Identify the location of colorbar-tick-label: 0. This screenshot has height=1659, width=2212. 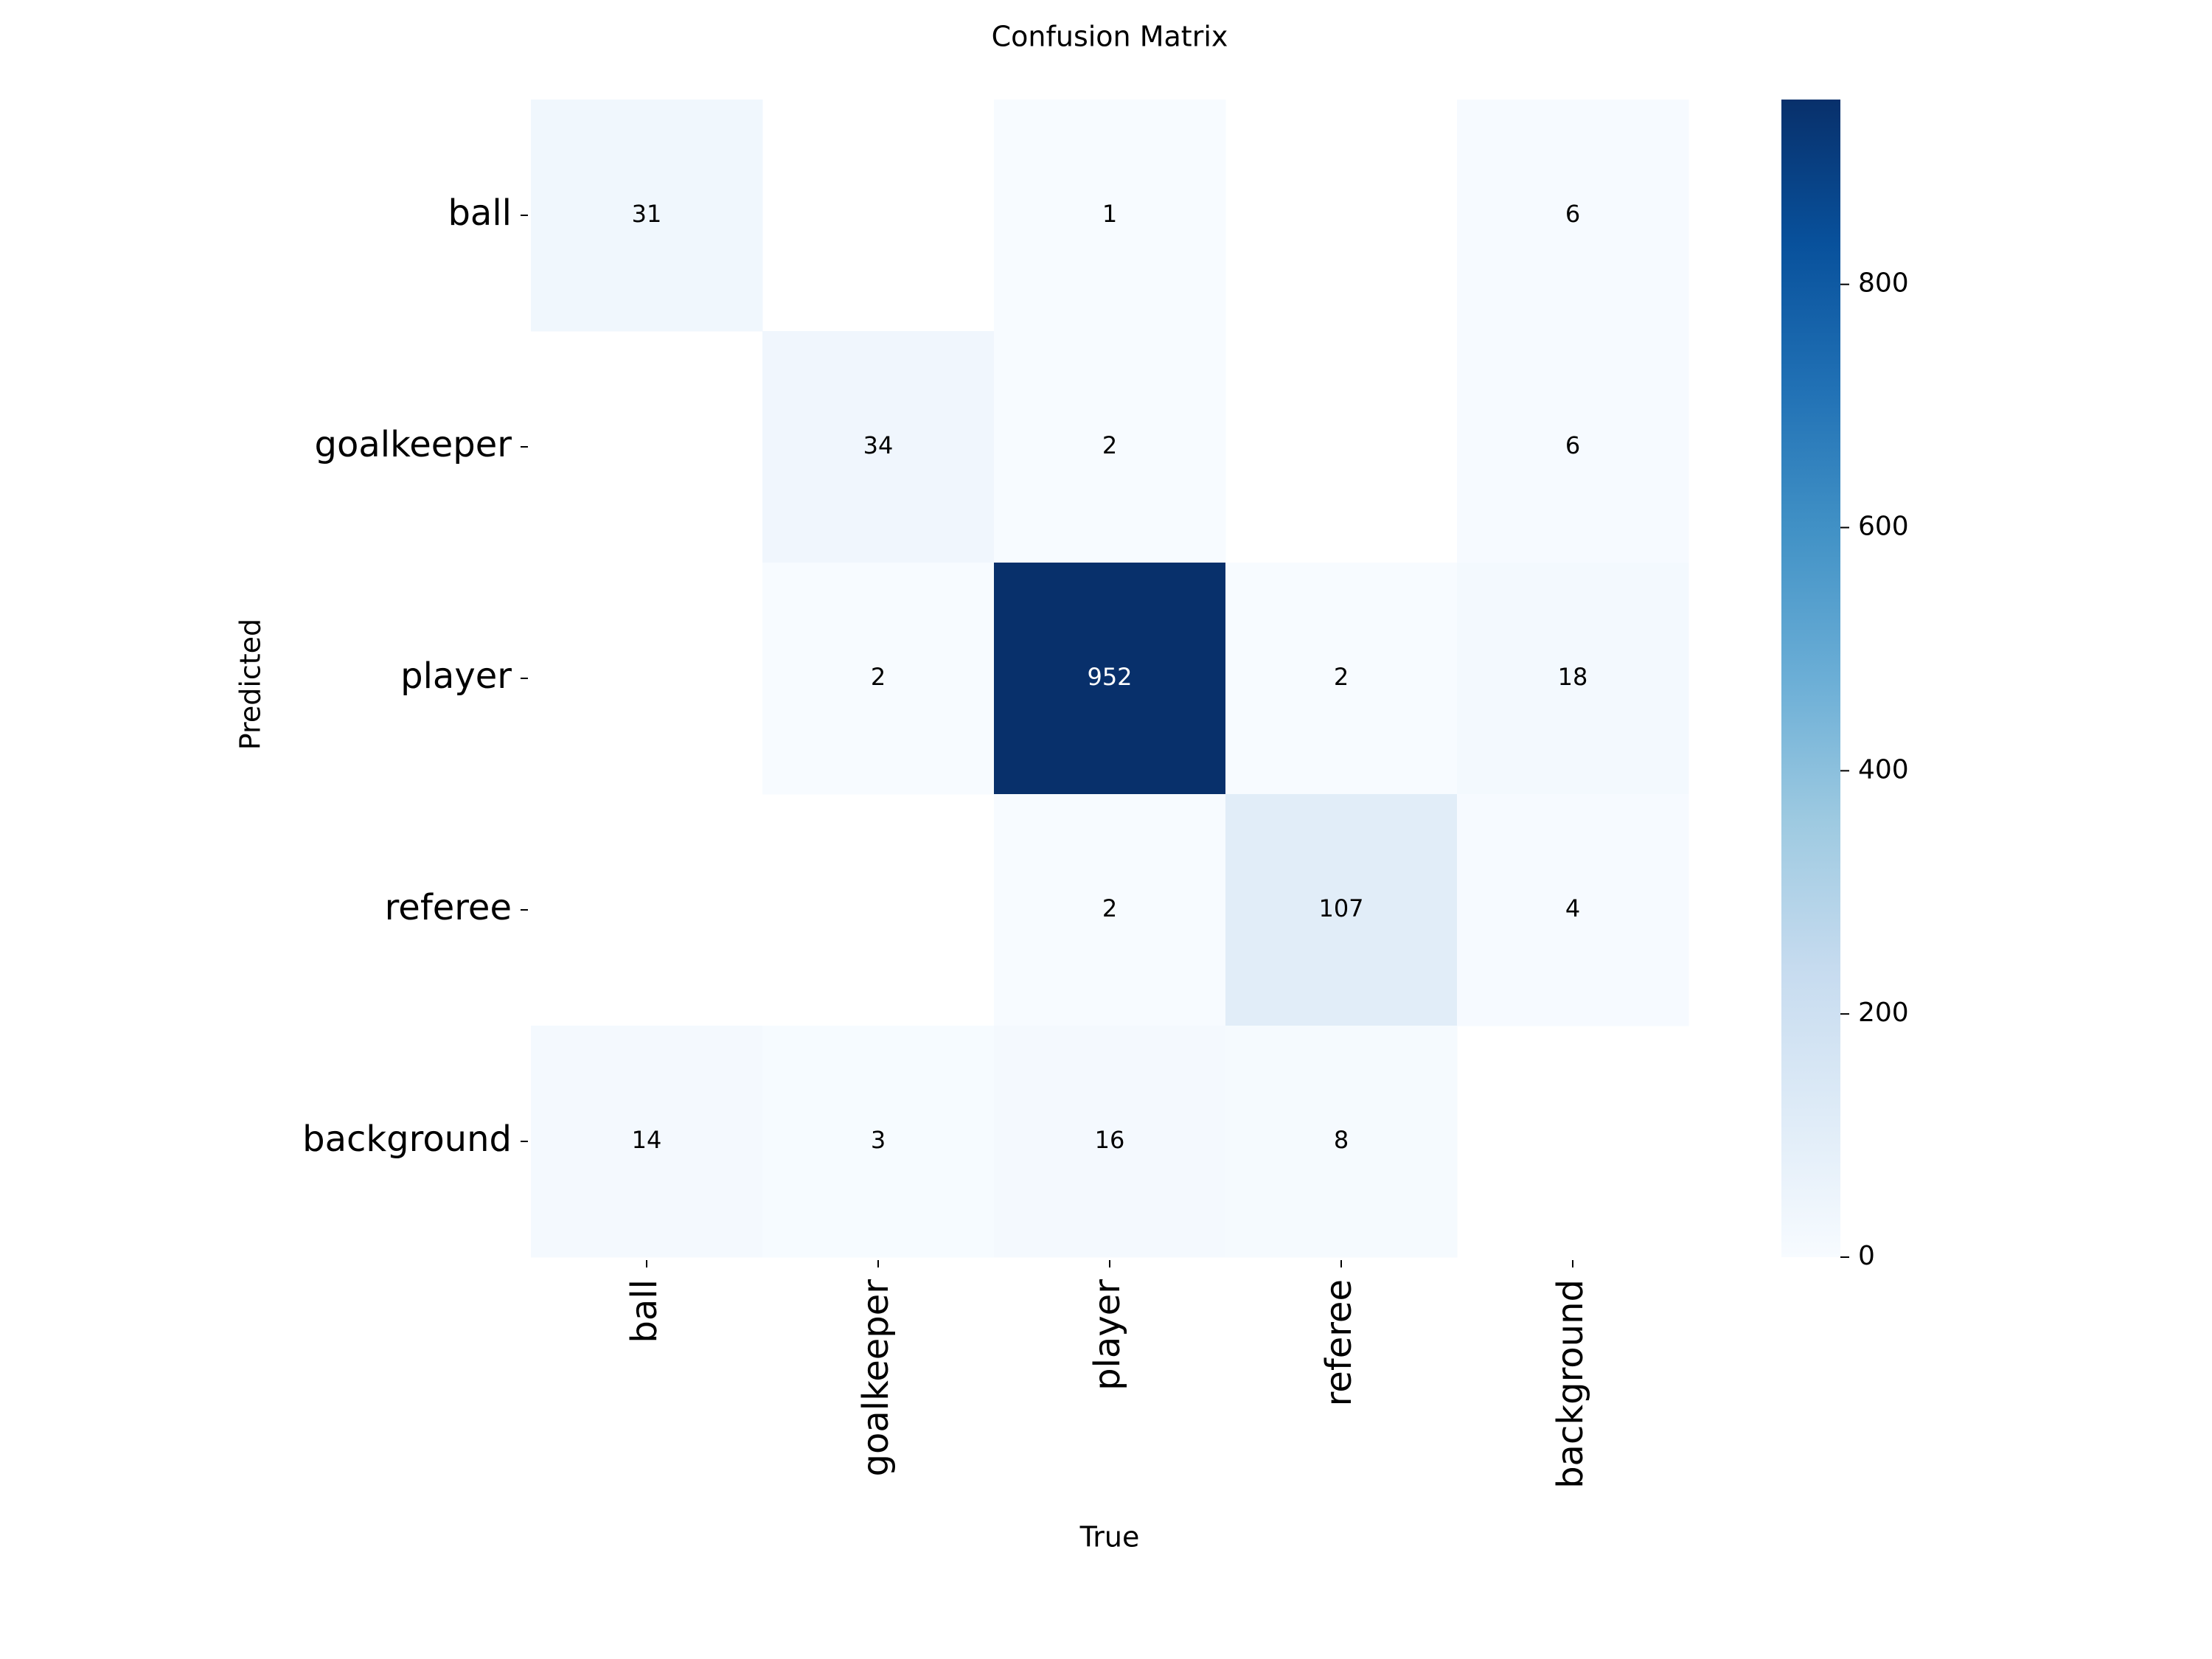
(1866, 1256).